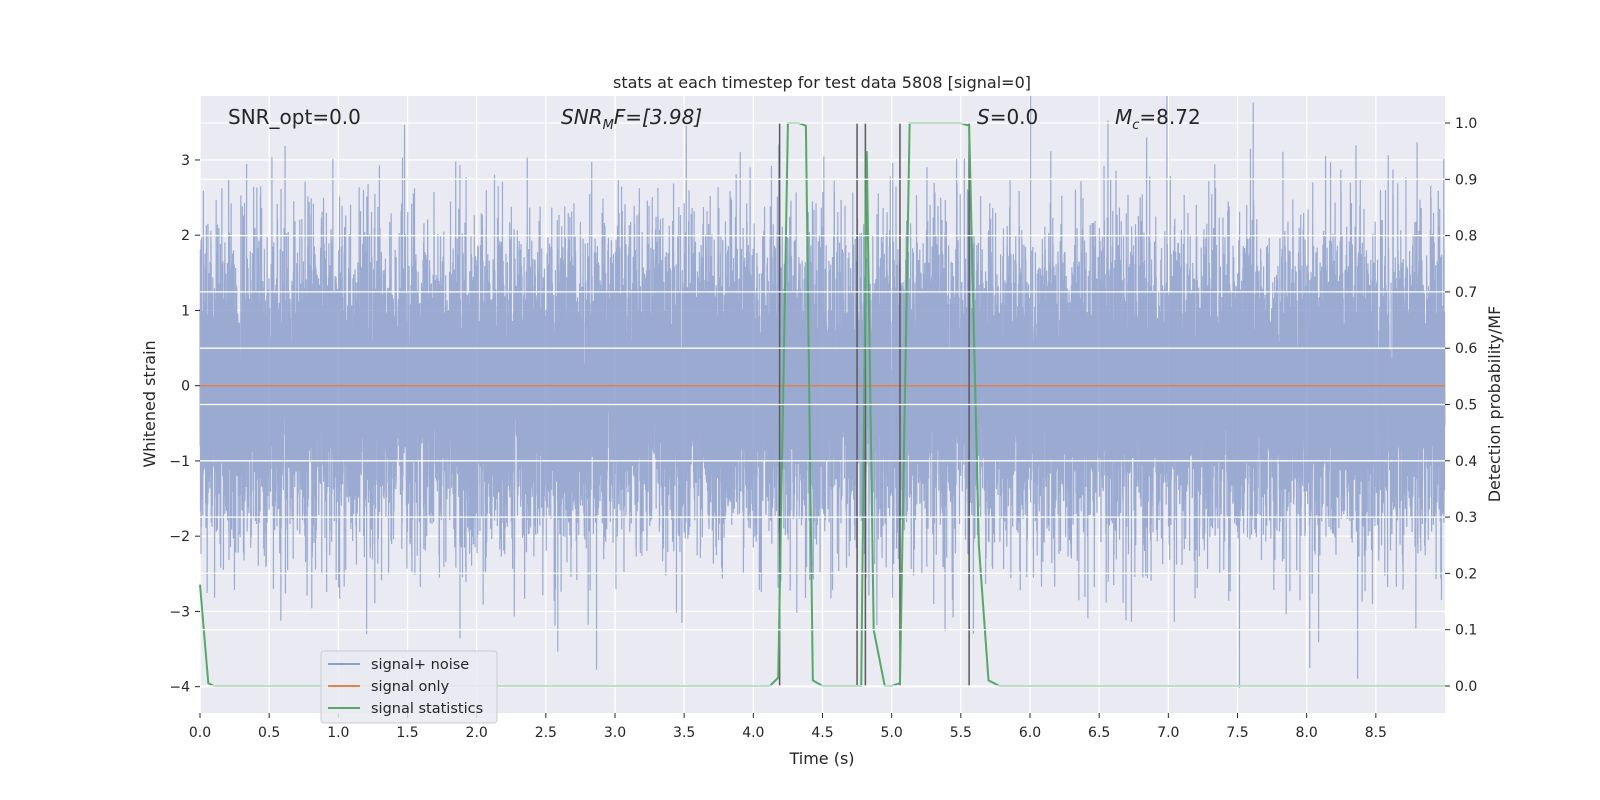  What do you see at coordinates (961, 733) in the screenshot?
I see `x-tick-label: 5.5` at bounding box center [961, 733].